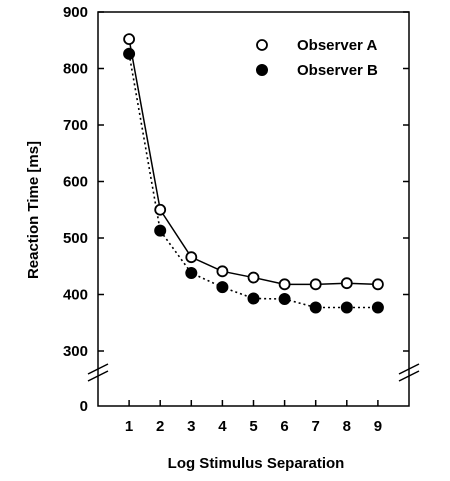 The image size is (450, 481). I want to click on x-tick-label-8: 8, so click(347, 426).